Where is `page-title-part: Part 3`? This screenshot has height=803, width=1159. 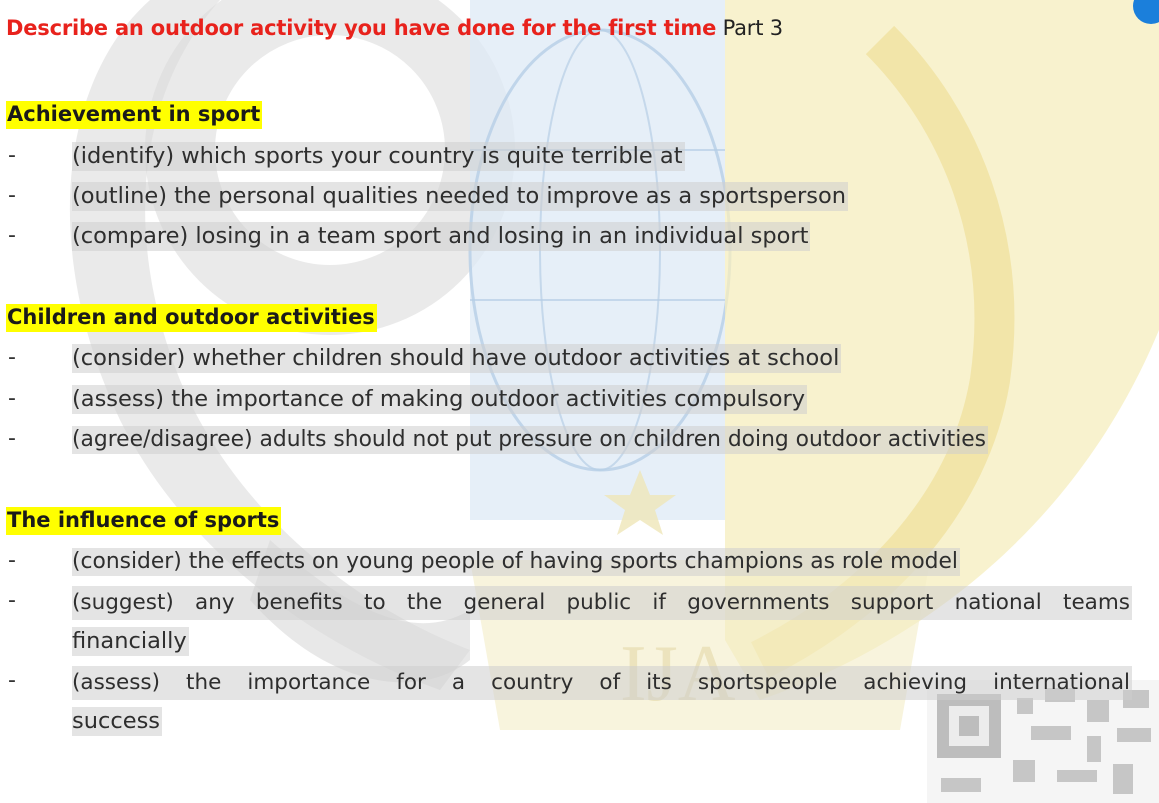 page-title-part: Part 3 is located at coordinates (750, 28).